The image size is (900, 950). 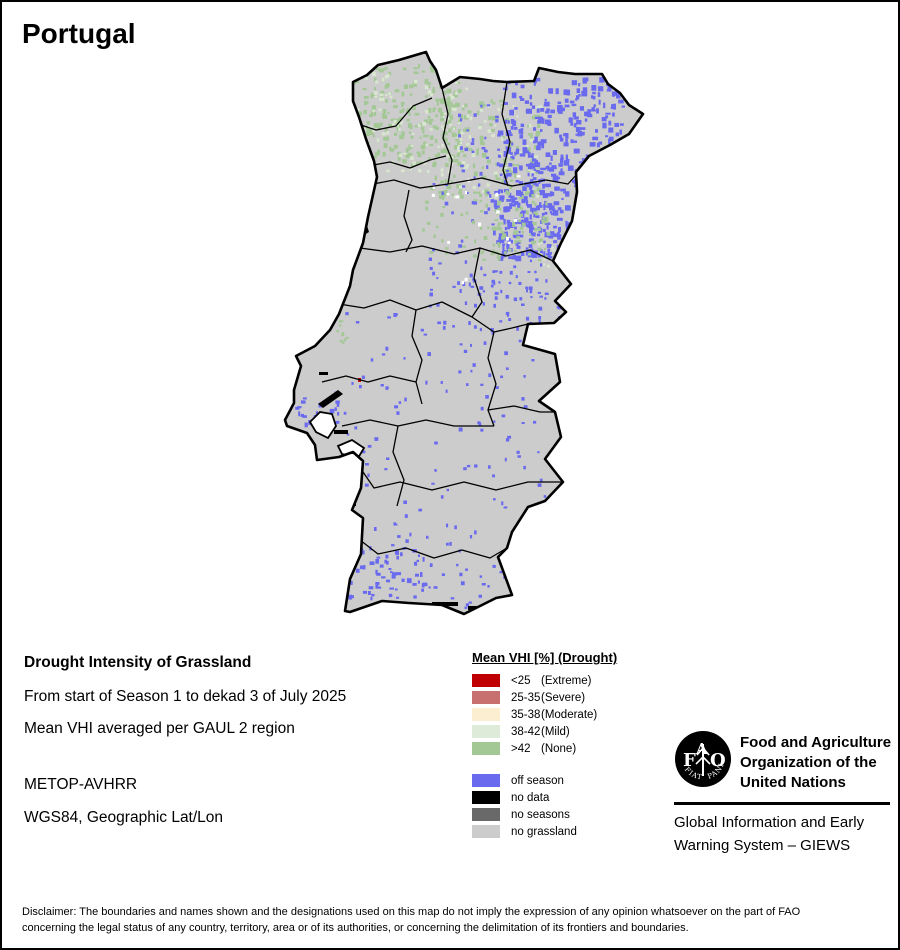 I want to click on legend-row: no grassland, so click(x=544, y=831).